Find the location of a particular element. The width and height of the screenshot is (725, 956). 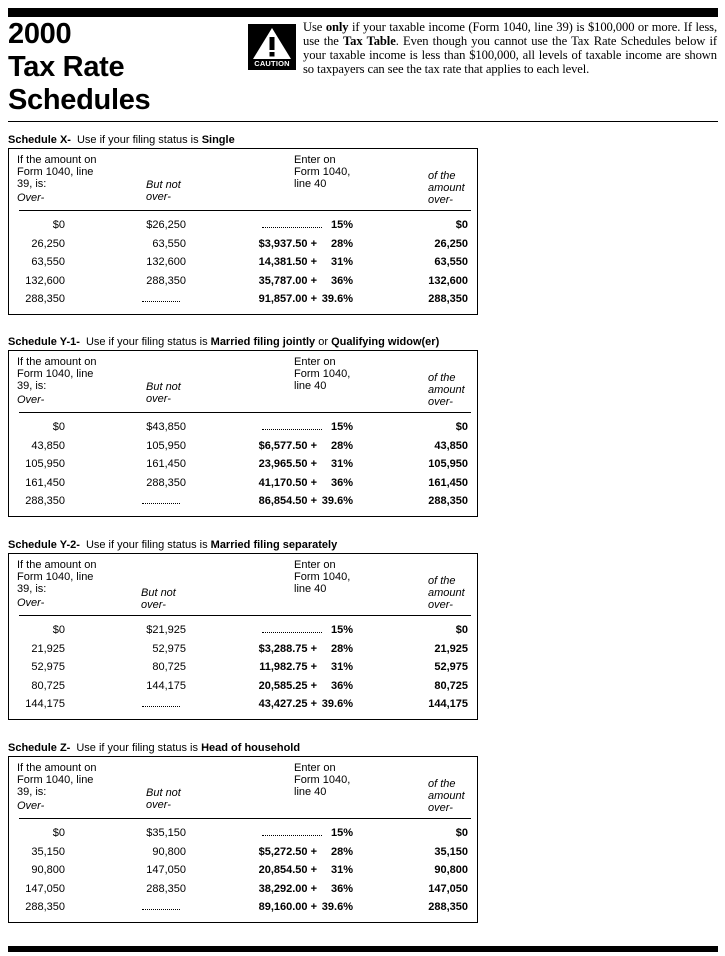

caption-text: Qualifying widow(er) is located at coordinates (385, 342).